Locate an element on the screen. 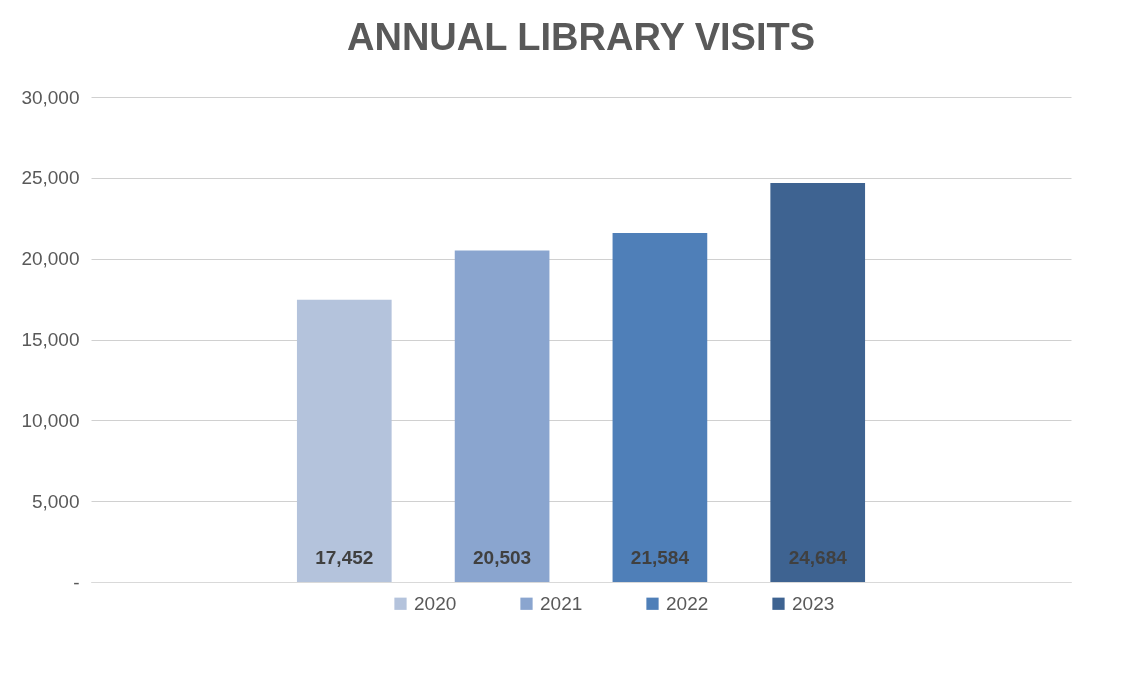  y-tick-label: 15,000 is located at coordinates (50, 339).